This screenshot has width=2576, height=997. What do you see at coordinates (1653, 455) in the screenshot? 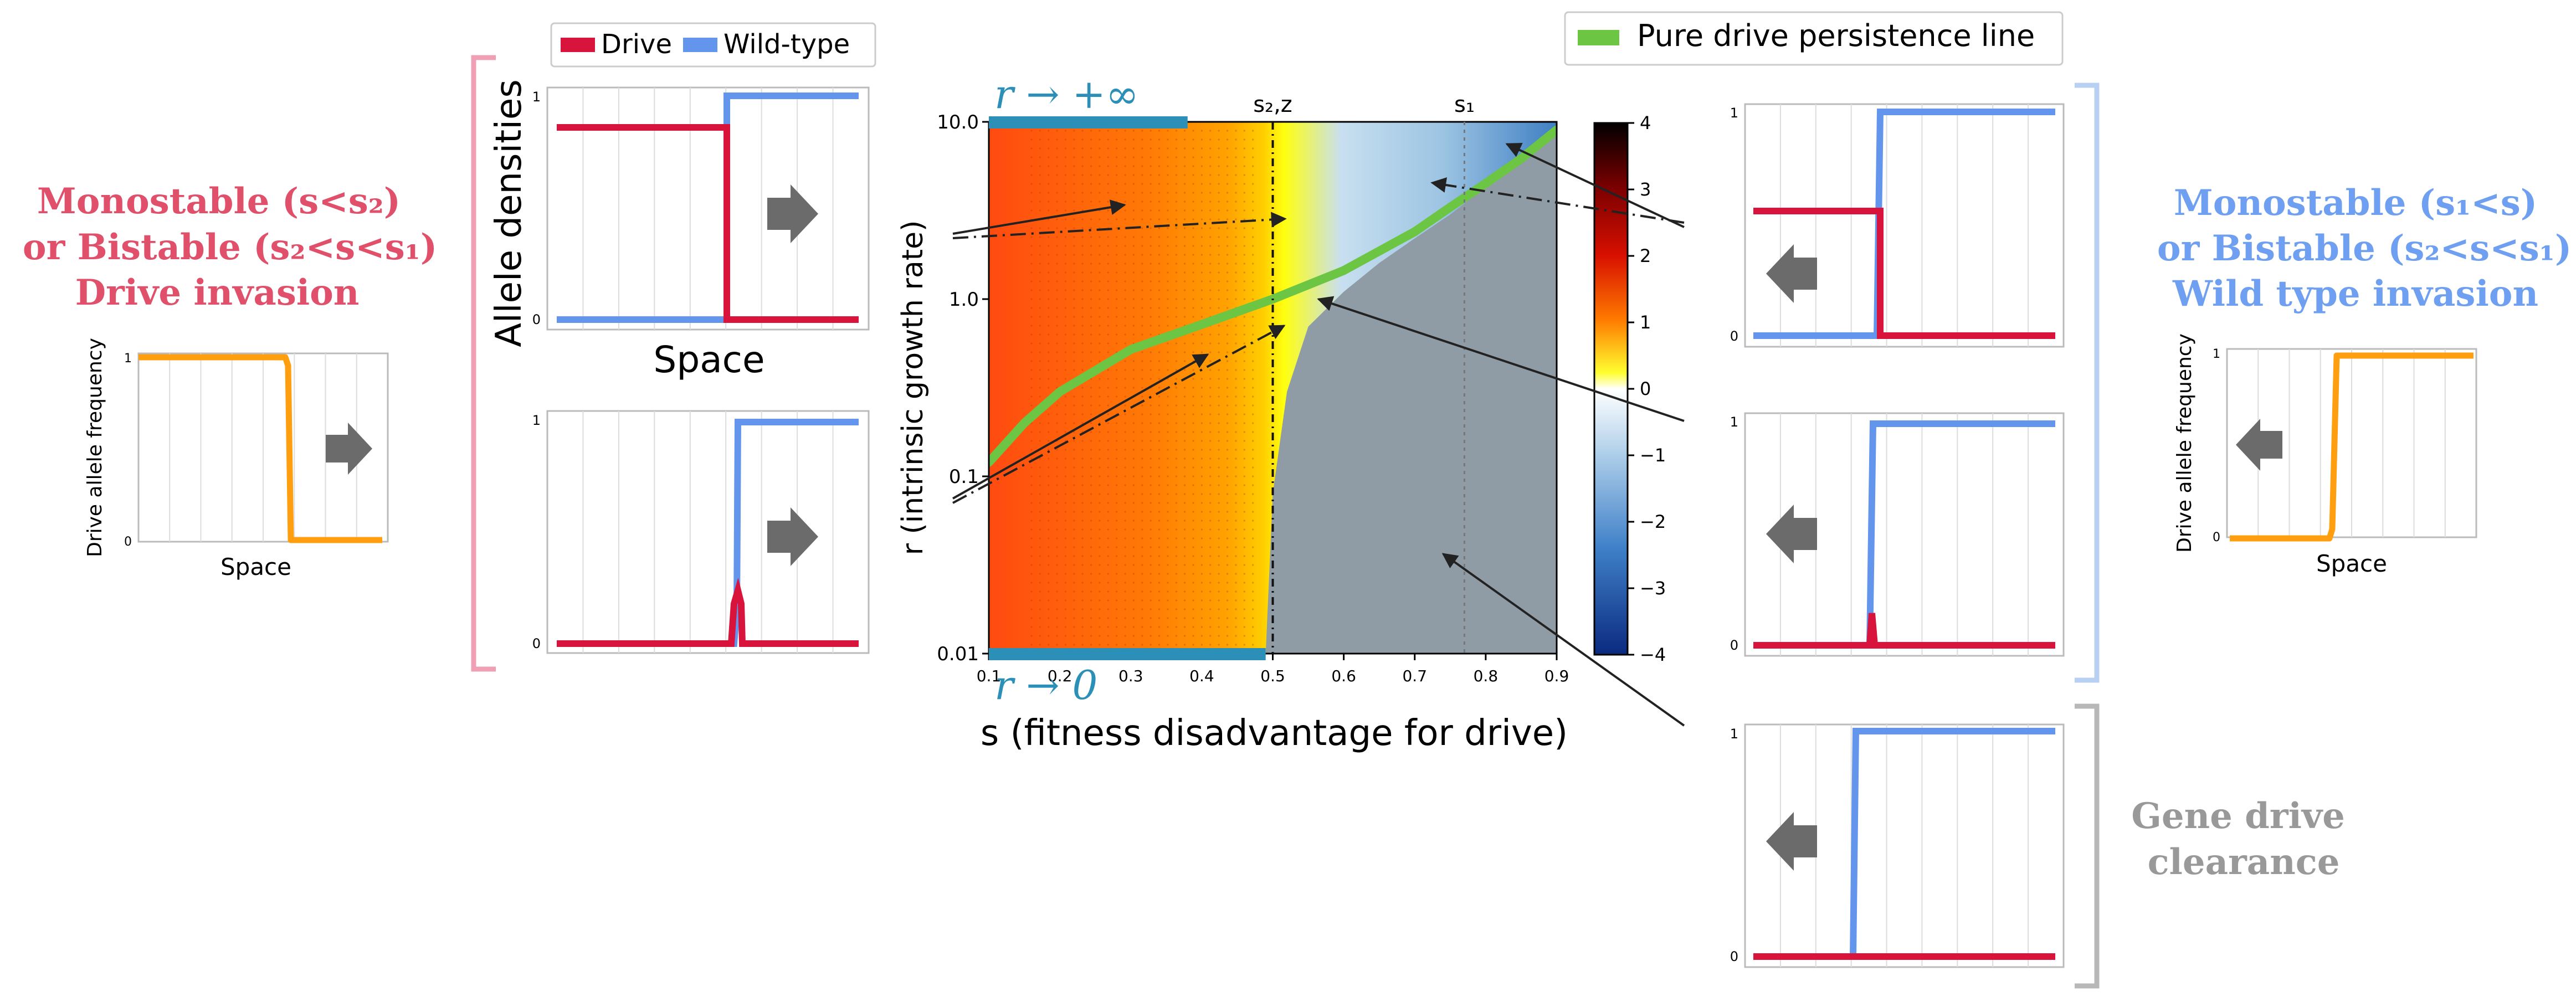
I see `colorbar-tick-label: −1` at bounding box center [1653, 455].